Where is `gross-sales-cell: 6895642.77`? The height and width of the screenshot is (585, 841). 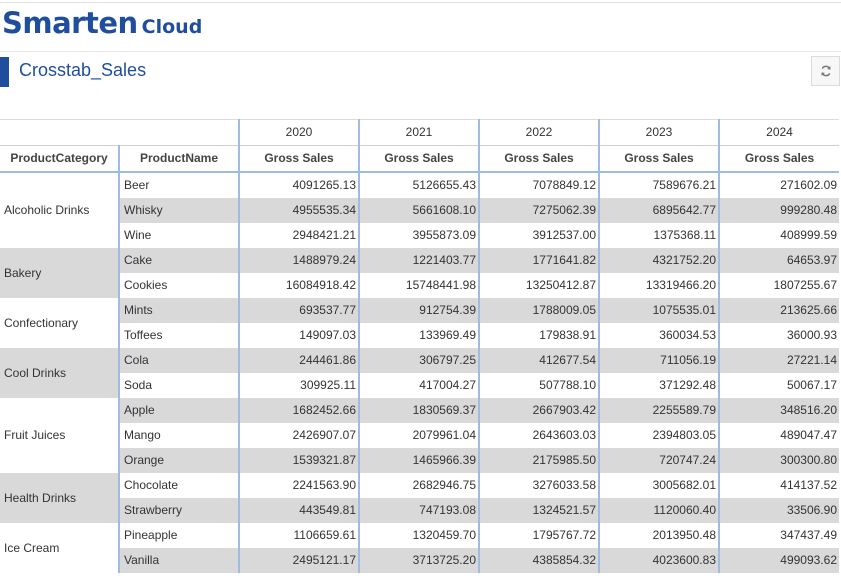 gross-sales-cell: 6895642.77 is located at coordinates (658, 210).